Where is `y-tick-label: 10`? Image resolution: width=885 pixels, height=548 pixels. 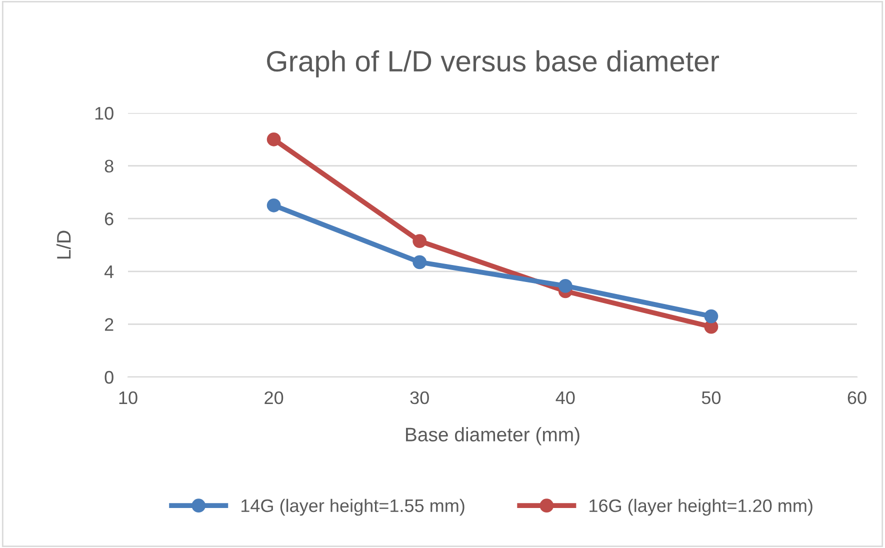 y-tick-label: 10 is located at coordinates (104, 113).